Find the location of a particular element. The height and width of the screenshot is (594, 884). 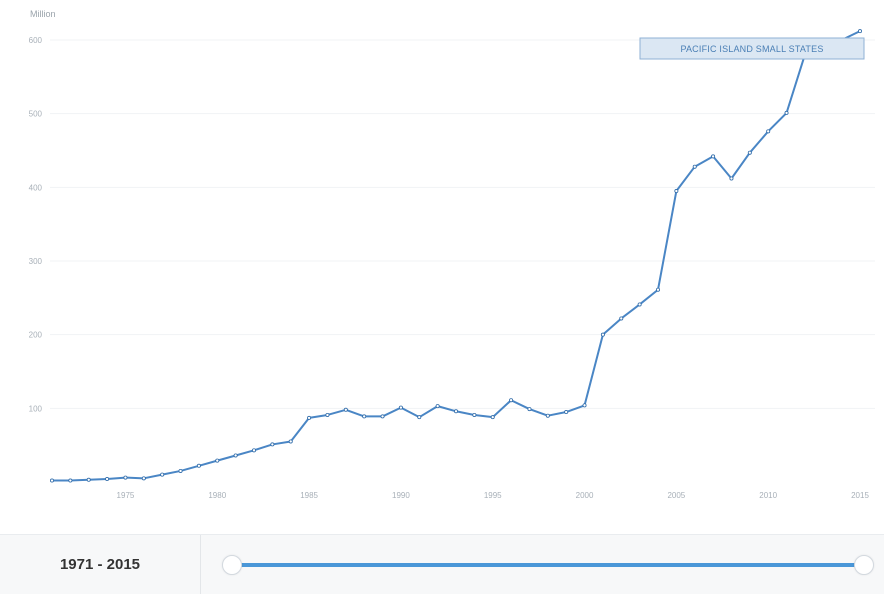

x-tick-label: 2000 is located at coordinates (585, 495).